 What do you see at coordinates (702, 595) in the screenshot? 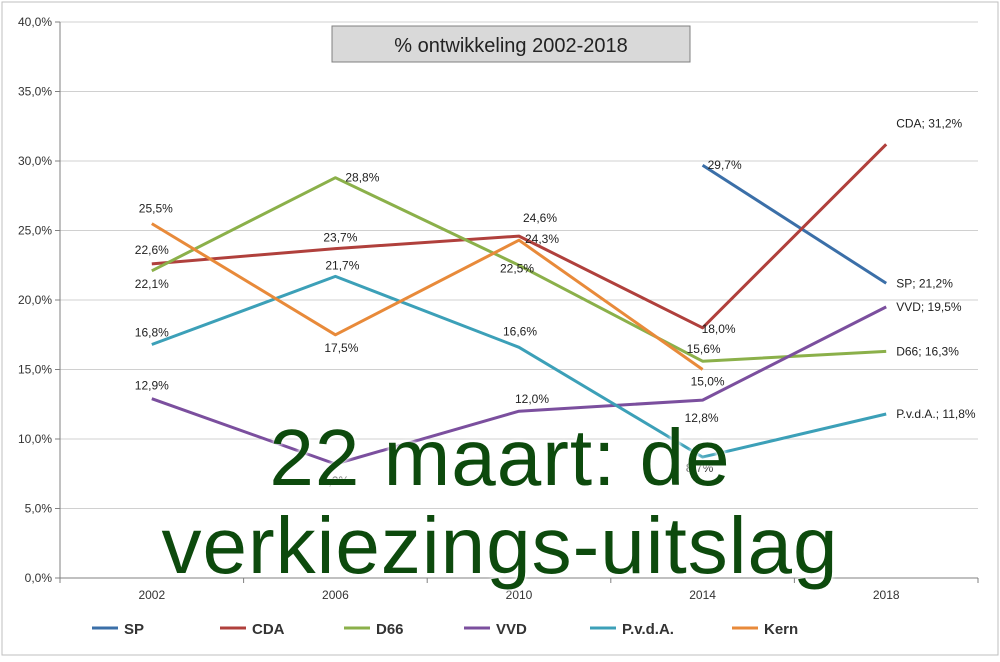
I see `x-tick-label: 2014` at bounding box center [702, 595].